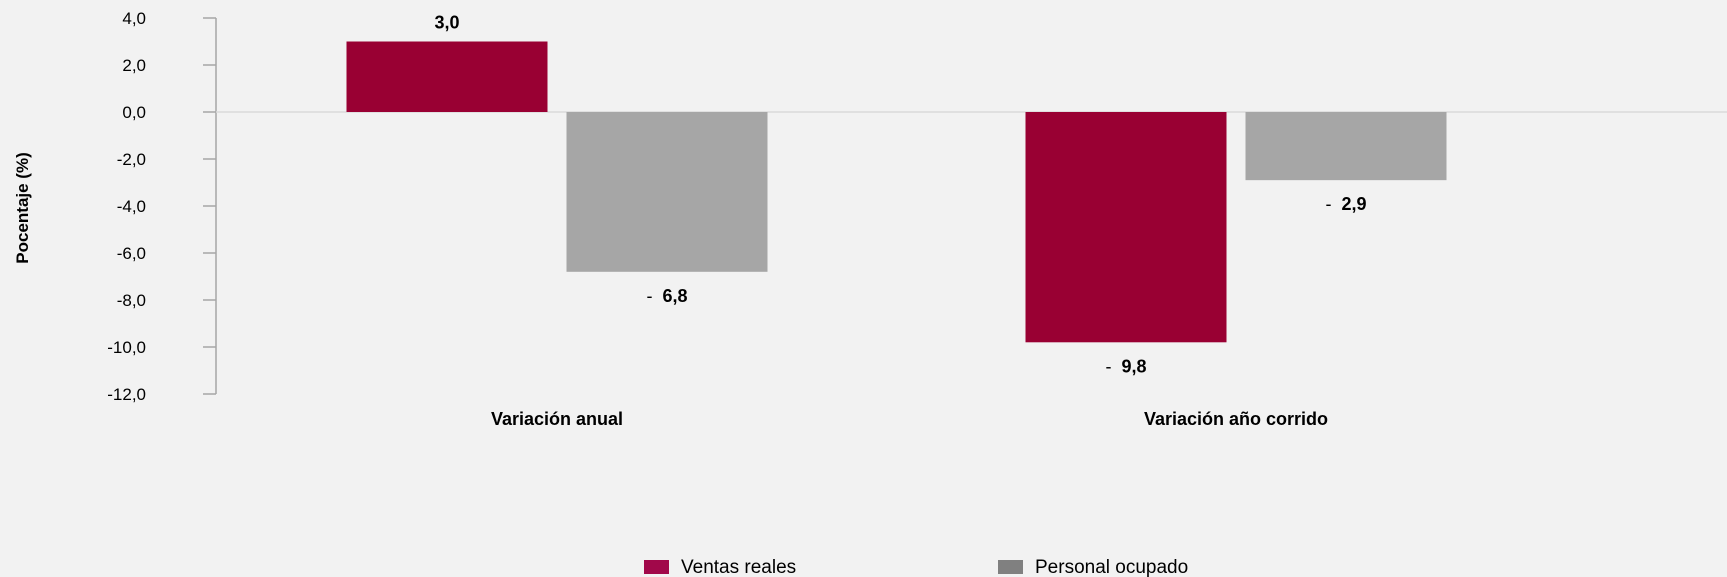  Describe the element at coordinates (131, 206) in the screenshot. I see `y-tick-label: -4,0` at that location.